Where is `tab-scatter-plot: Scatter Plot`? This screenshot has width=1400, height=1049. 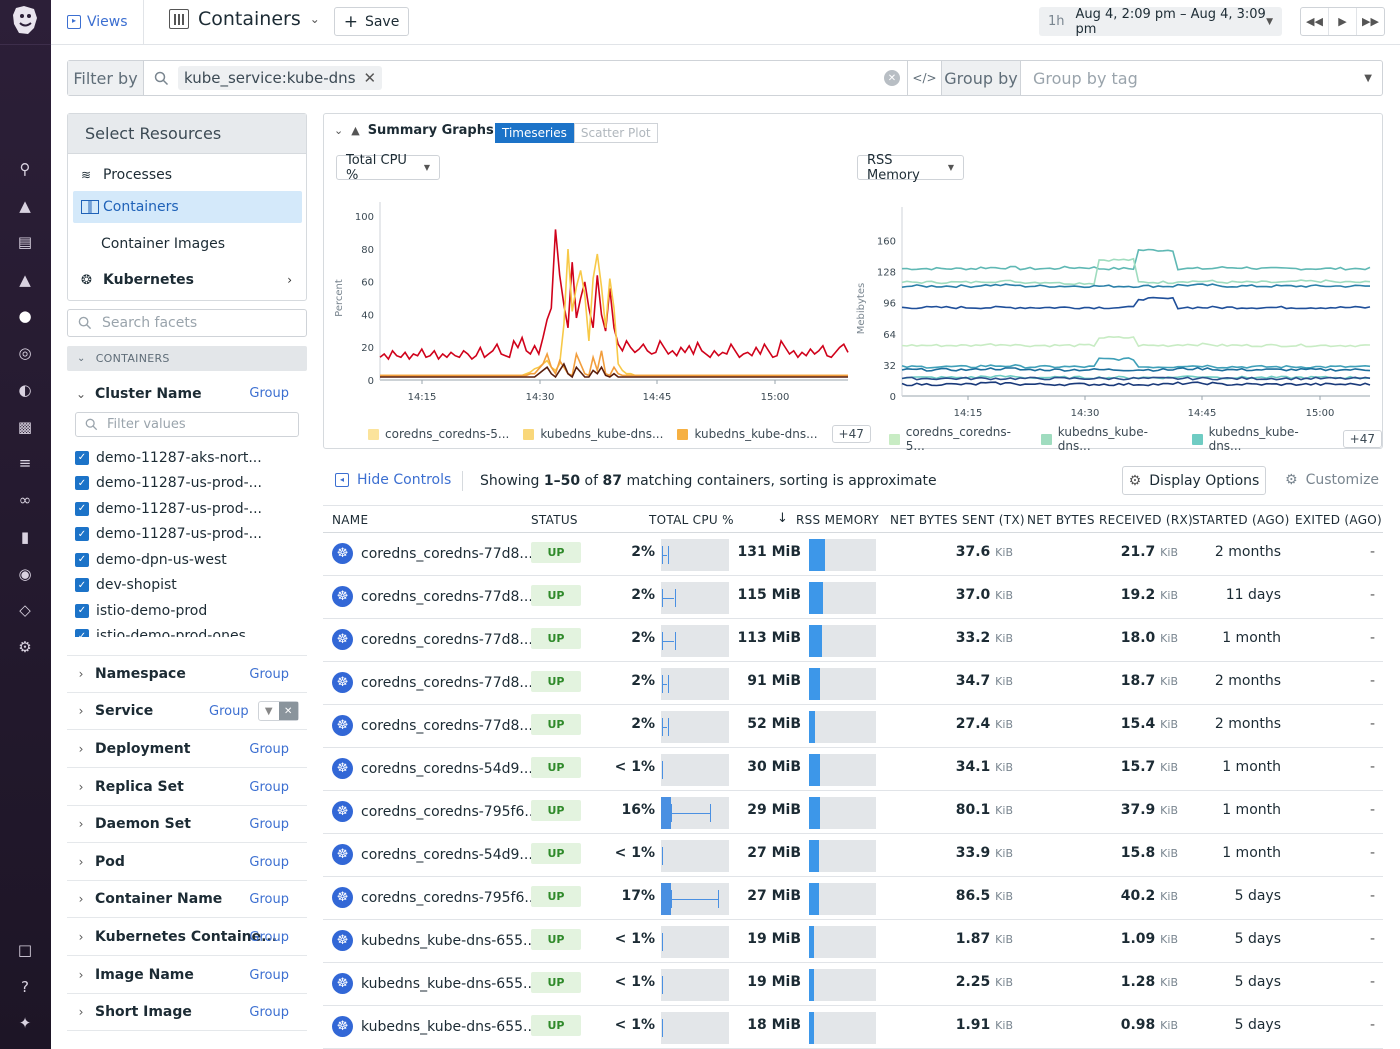 tab-scatter-plot: Scatter Plot is located at coordinates (615, 133).